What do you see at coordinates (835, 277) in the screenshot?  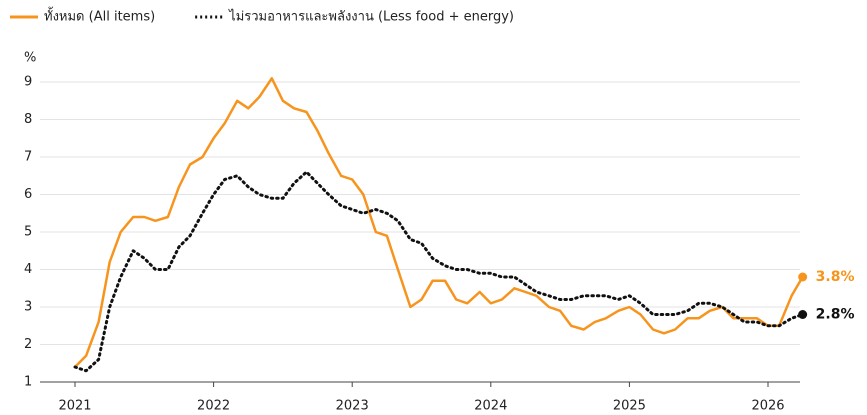 I see `end-label: 3.8%` at bounding box center [835, 277].